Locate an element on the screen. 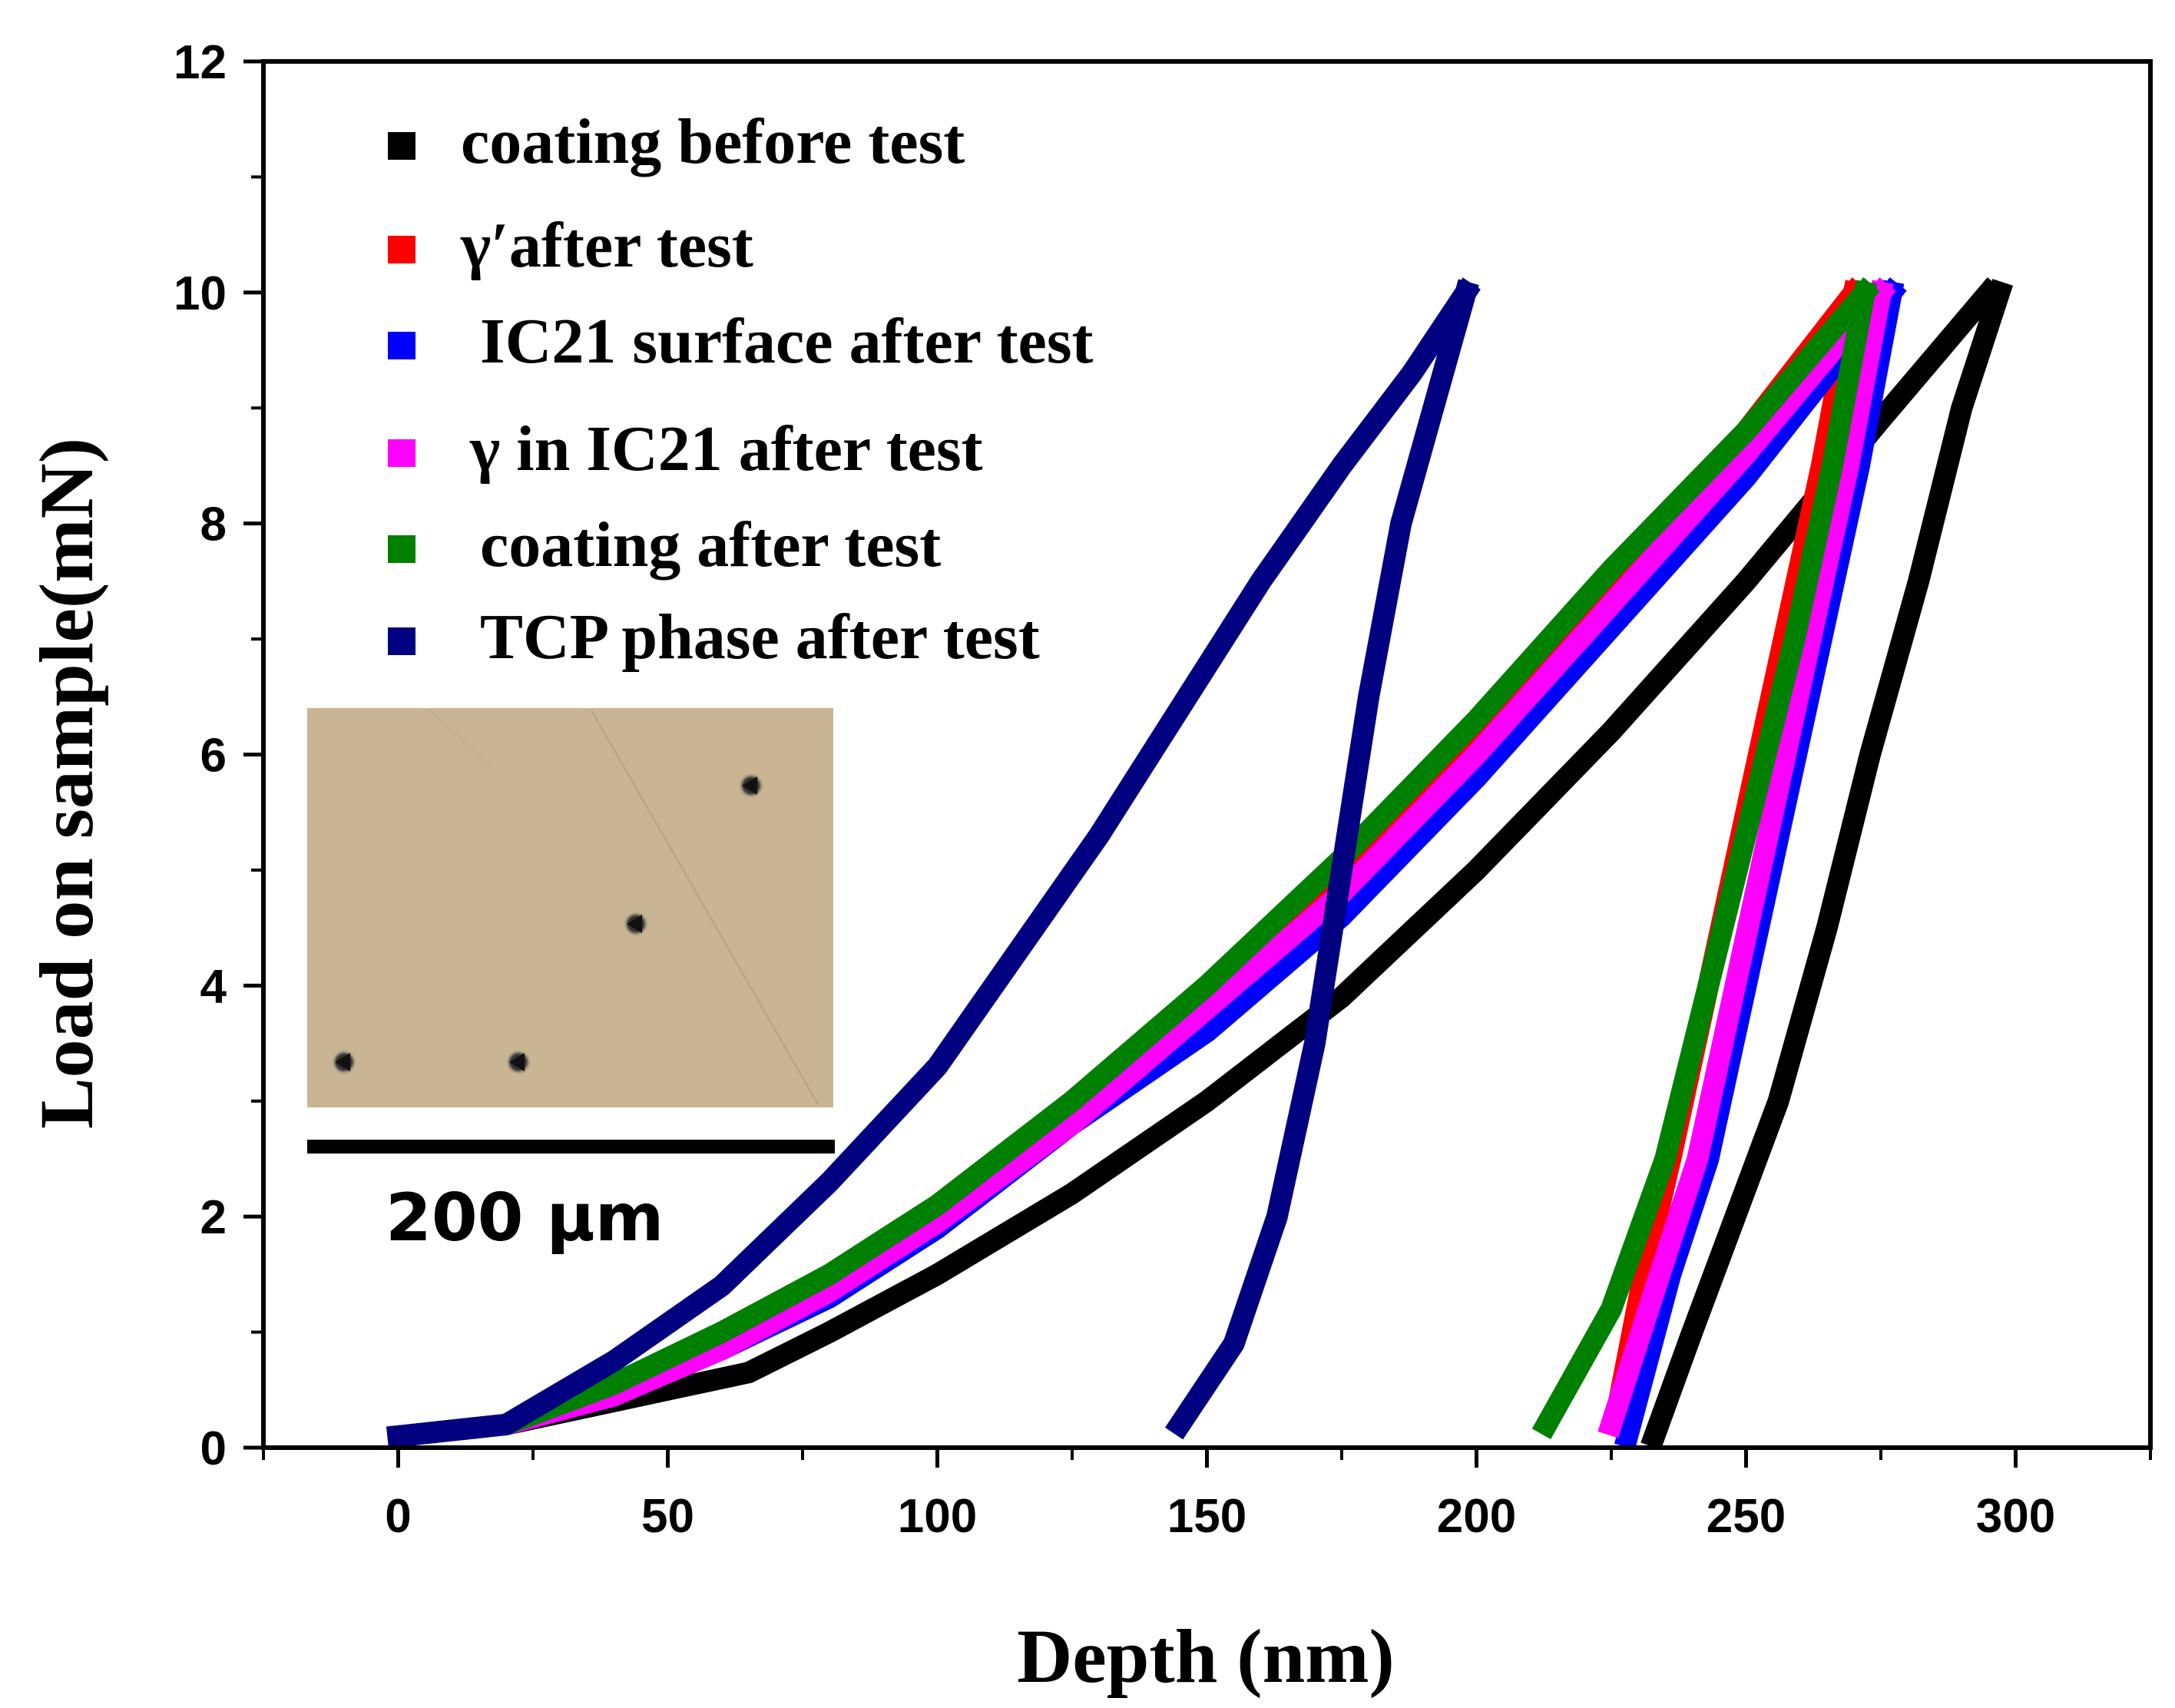 This screenshot has height=1708, width=2175. y-tick-label: 0 is located at coordinates (213, 1448).